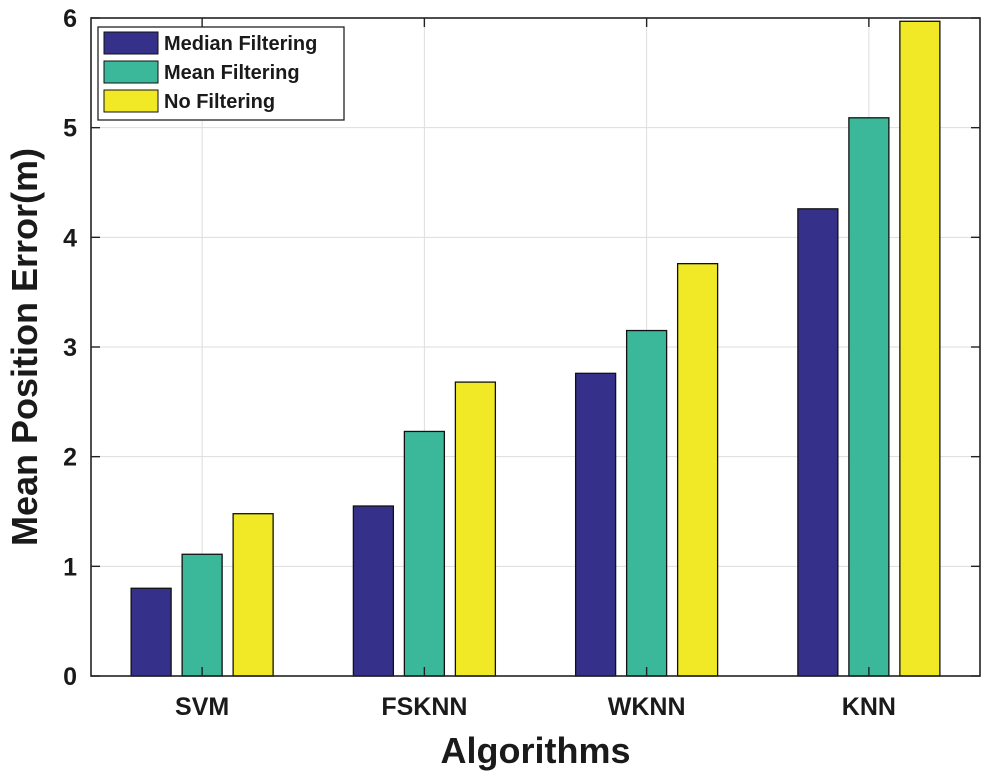  I want to click on bar-knn-no-filtering, so click(920, 348).